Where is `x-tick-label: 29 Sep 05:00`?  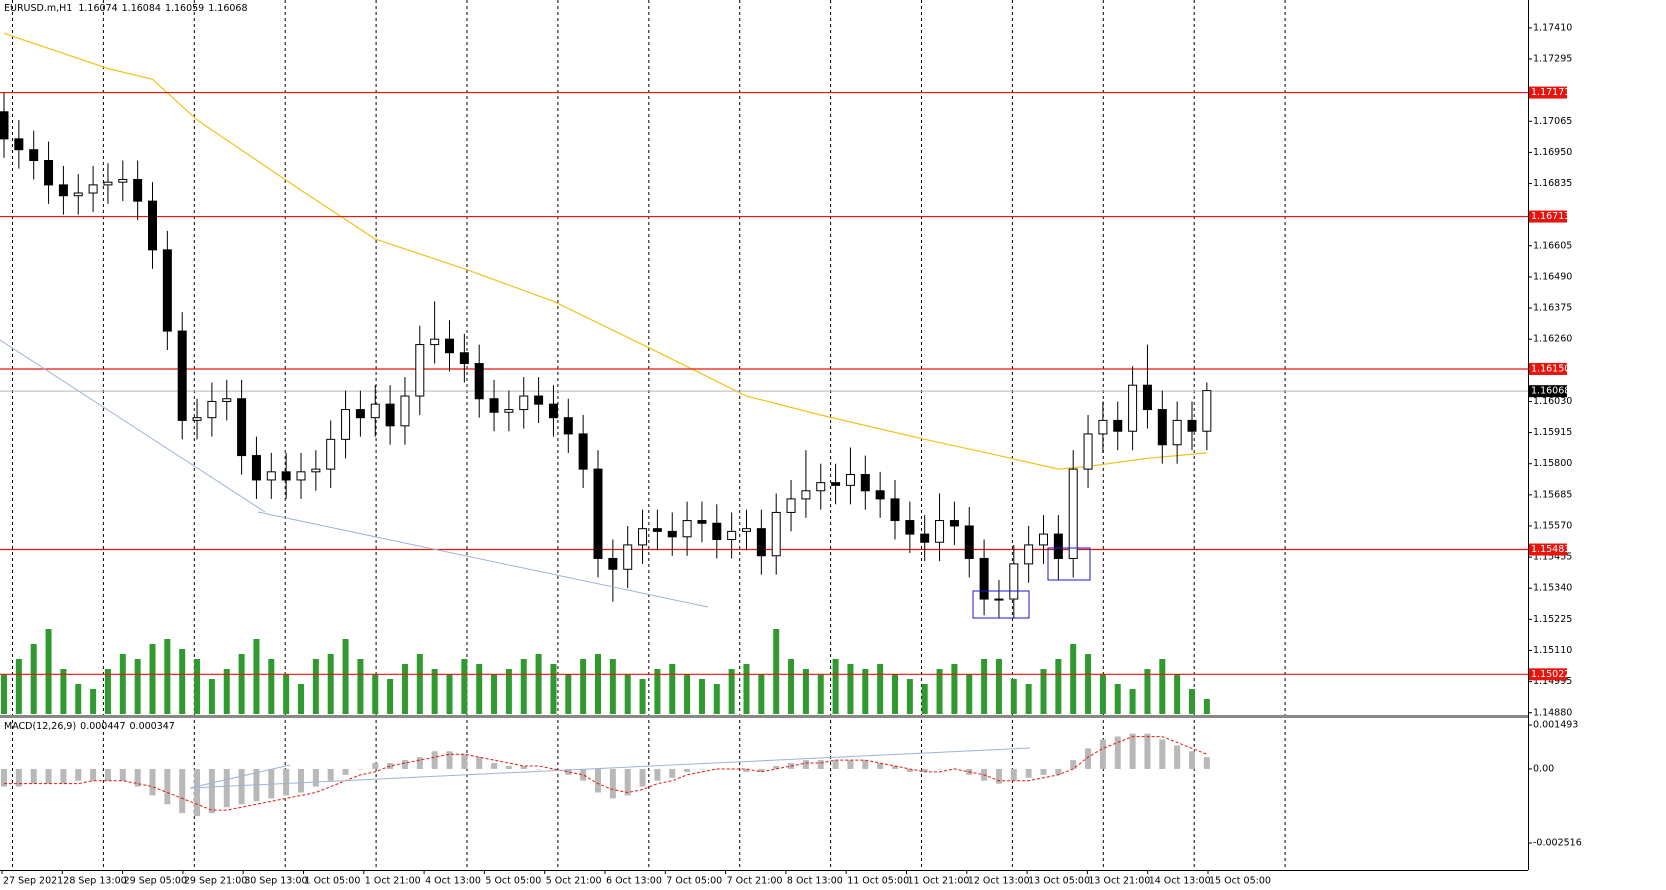
x-tick-label: 29 Sep 05:00 is located at coordinates (155, 881).